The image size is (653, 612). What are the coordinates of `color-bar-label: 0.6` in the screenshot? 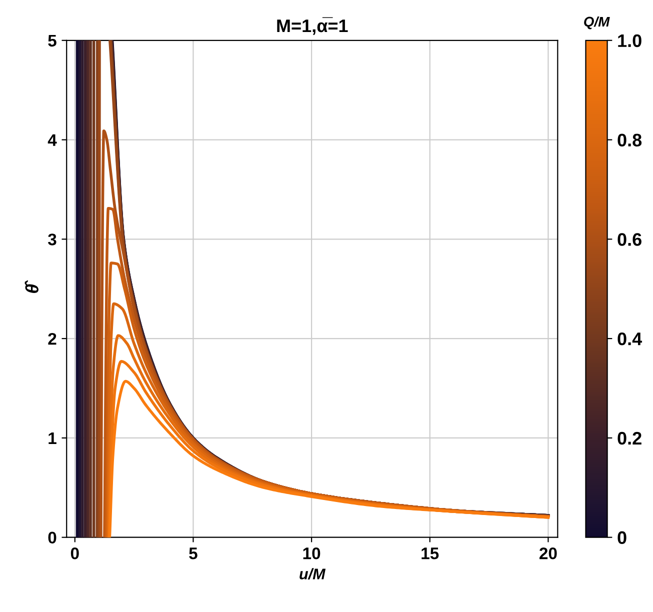 It's located at (630, 239).